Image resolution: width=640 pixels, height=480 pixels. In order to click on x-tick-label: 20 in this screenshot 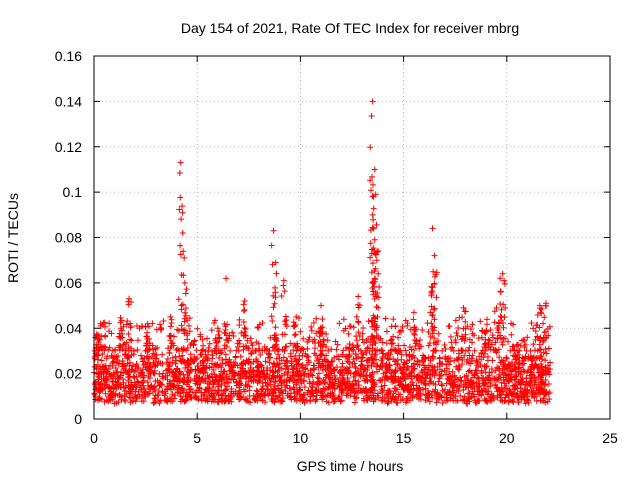, I will do `click(507, 438)`.